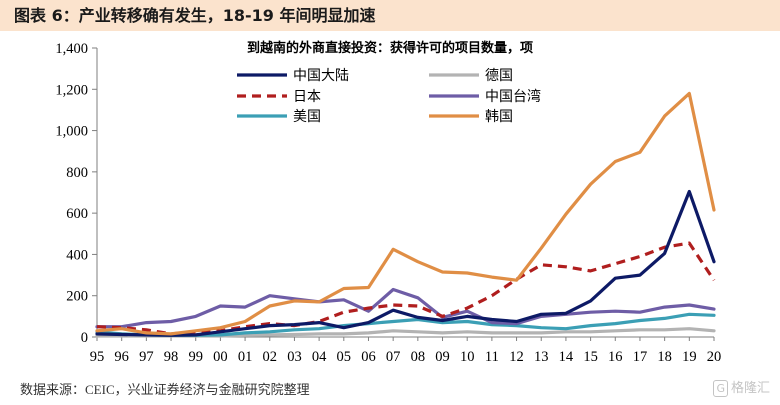  What do you see at coordinates (566, 357) in the screenshot?
I see `x-tick-label: 14` at bounding box center [566, 357].